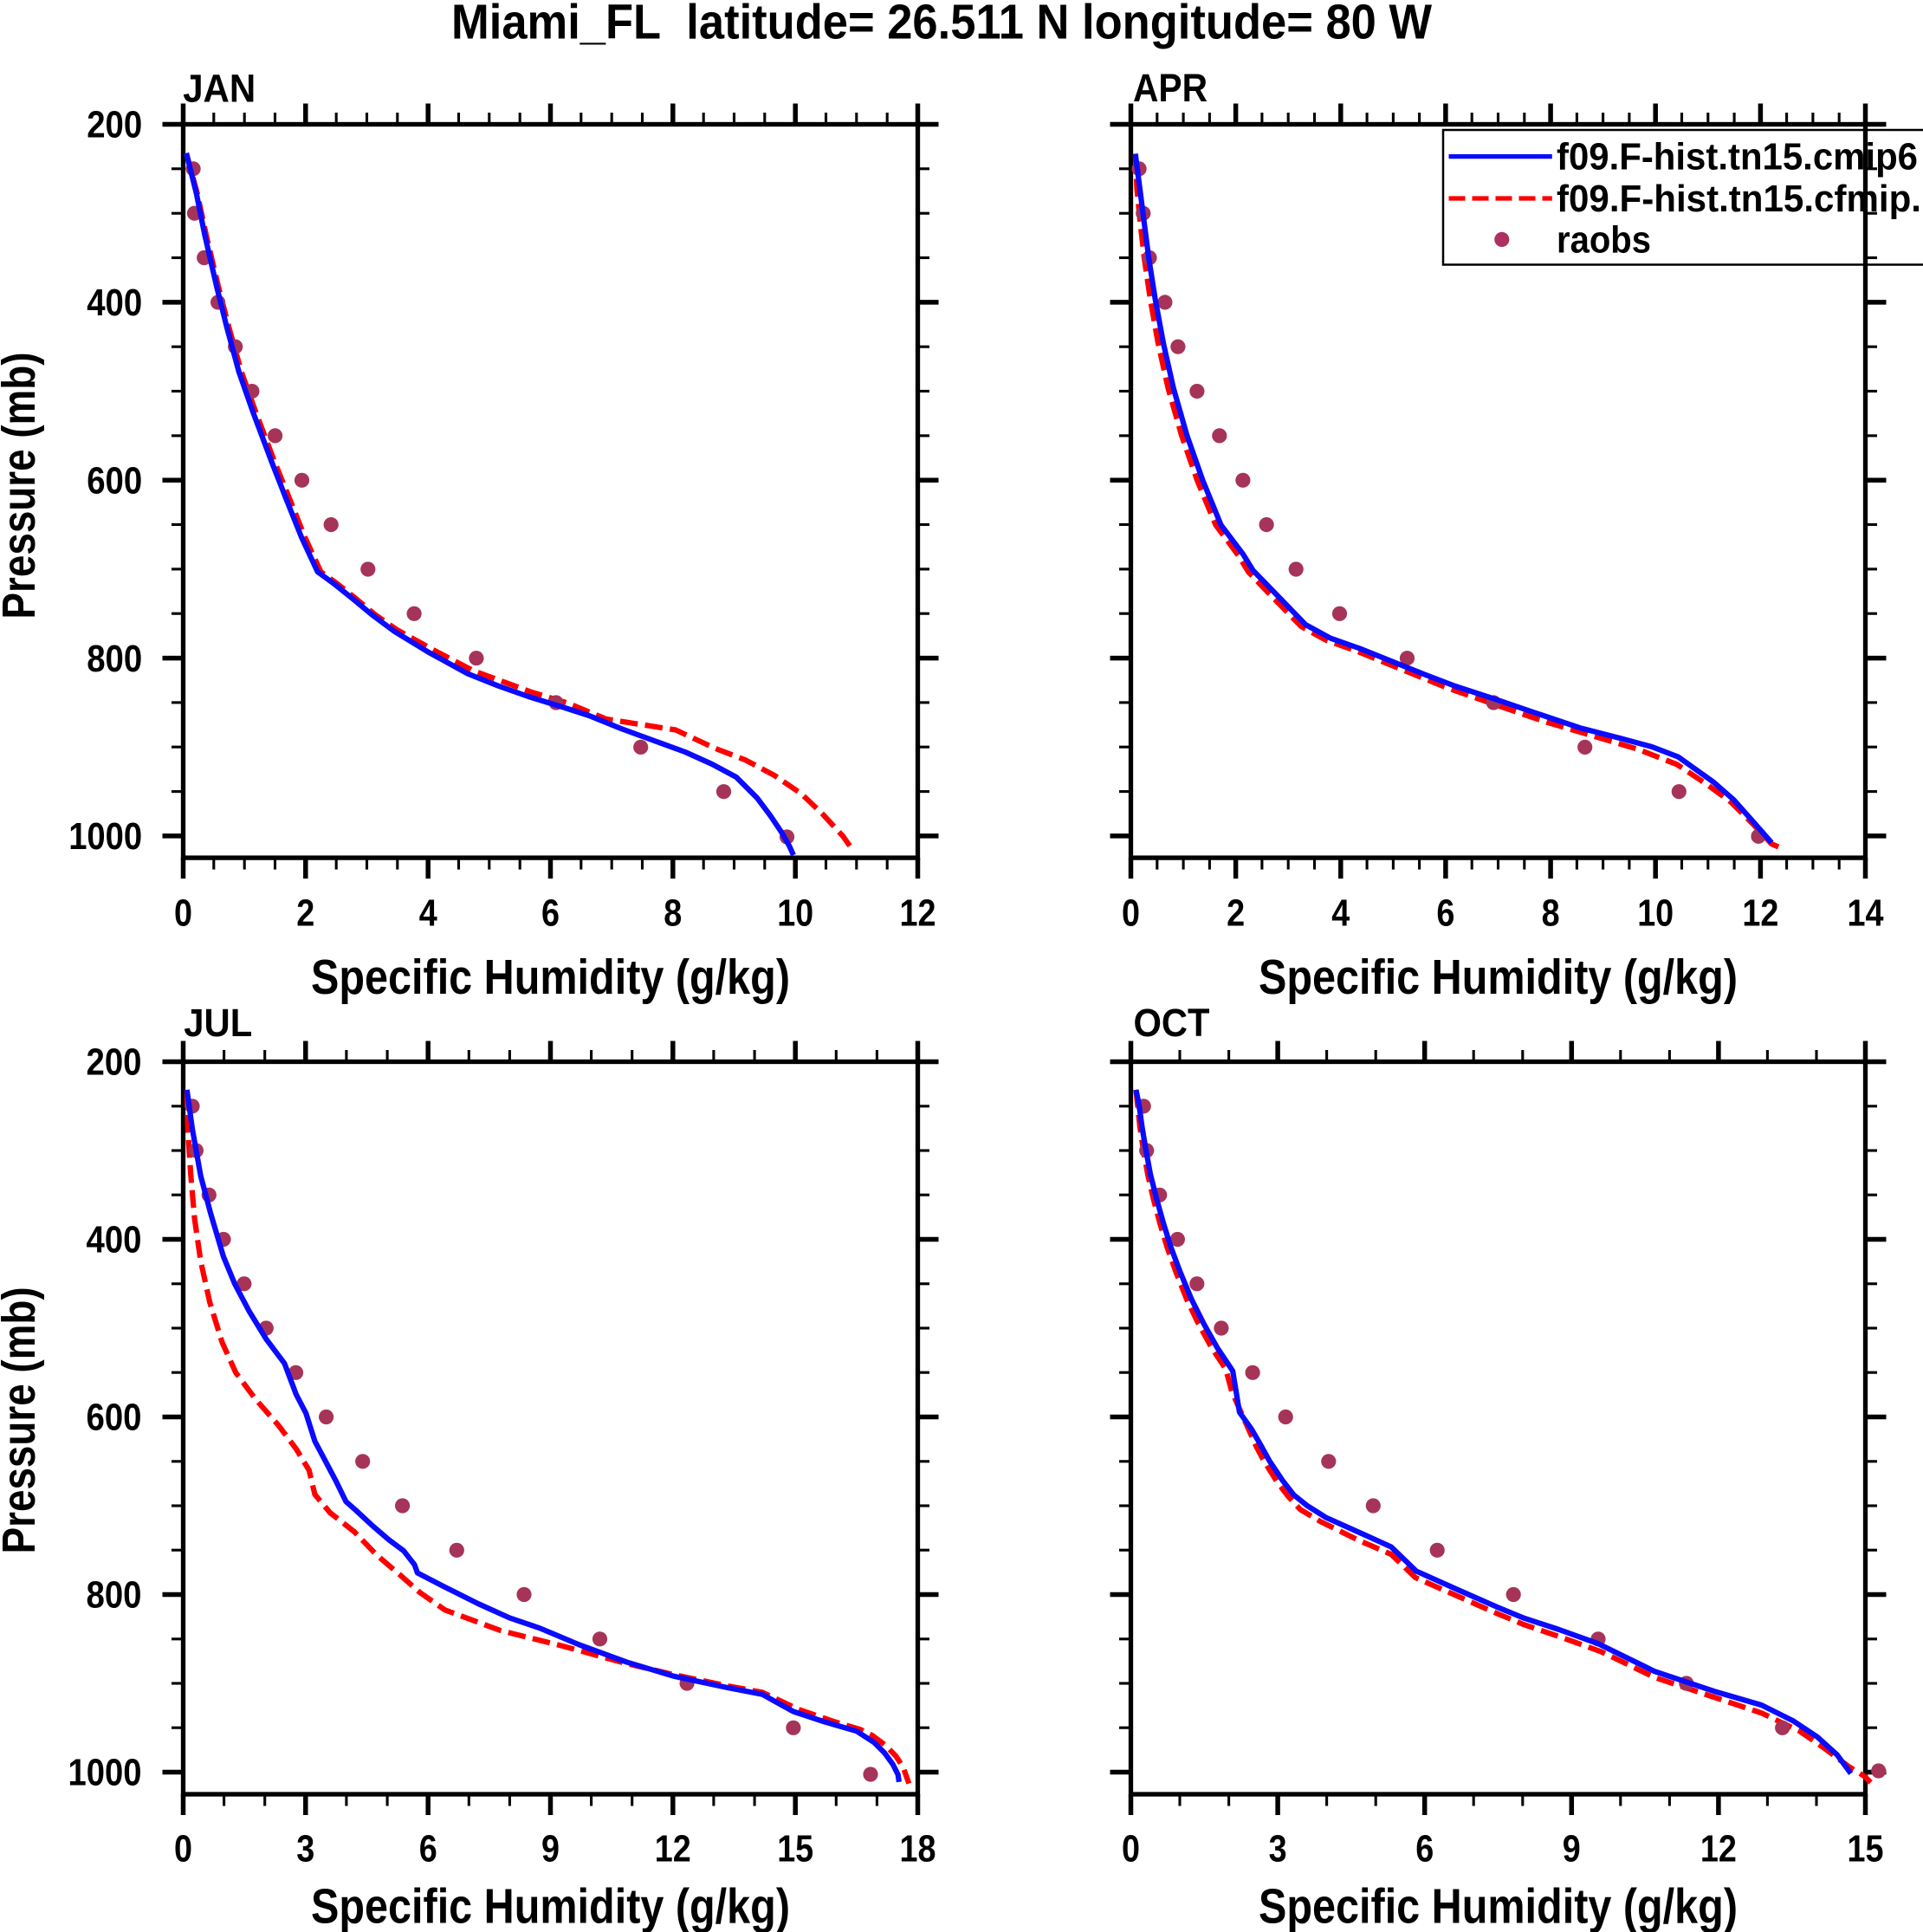 This screenshot has width=1923, height=1932. I want to click on svg-text: 18, so click(918, 1849).